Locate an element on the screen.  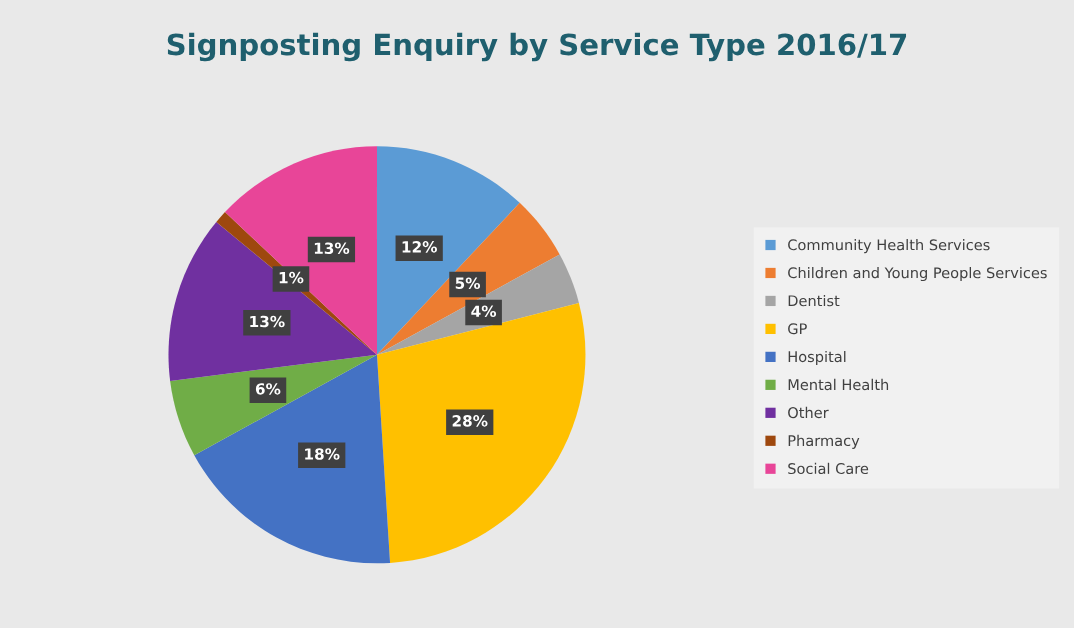
data-label: 5% is located at coordinates (468, 283).